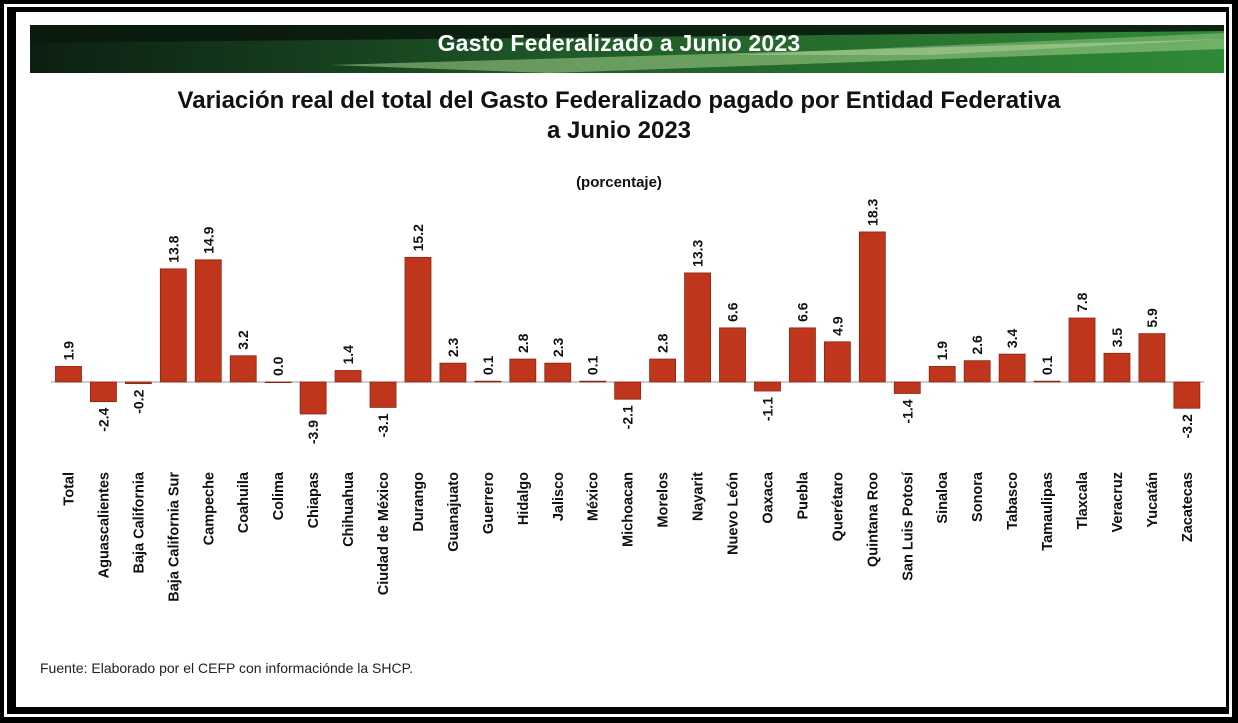 This screenshot has height=723, width=1238. What do you see at coordinates (313, 432) in the screenshot?
I see `data-label: -3.9` at bounding box center [313, 432].